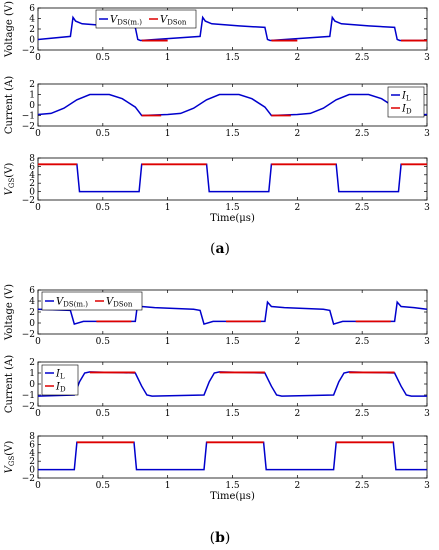  I want to click on caption-b: (b), so click(220, 538).